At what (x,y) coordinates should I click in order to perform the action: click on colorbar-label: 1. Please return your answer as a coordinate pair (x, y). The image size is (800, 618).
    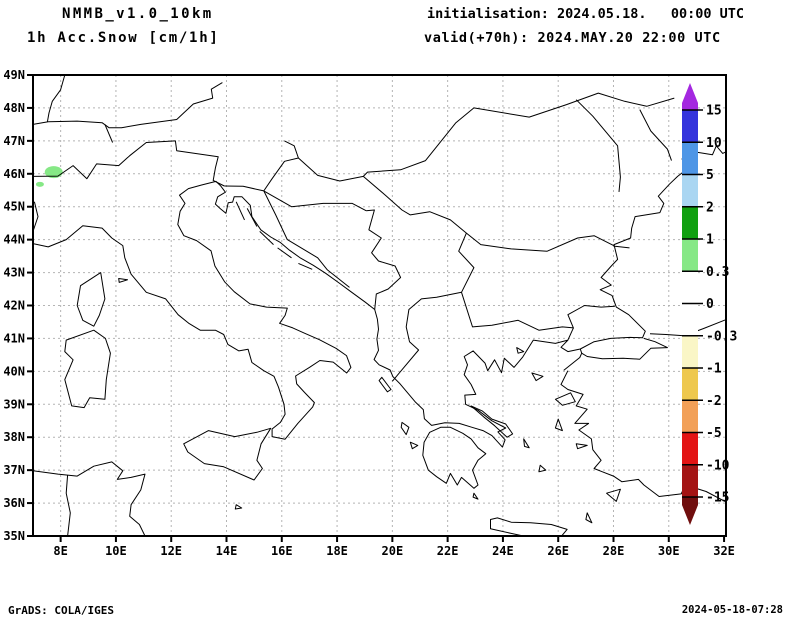
    Looking at the image, I should click on (710, 240).